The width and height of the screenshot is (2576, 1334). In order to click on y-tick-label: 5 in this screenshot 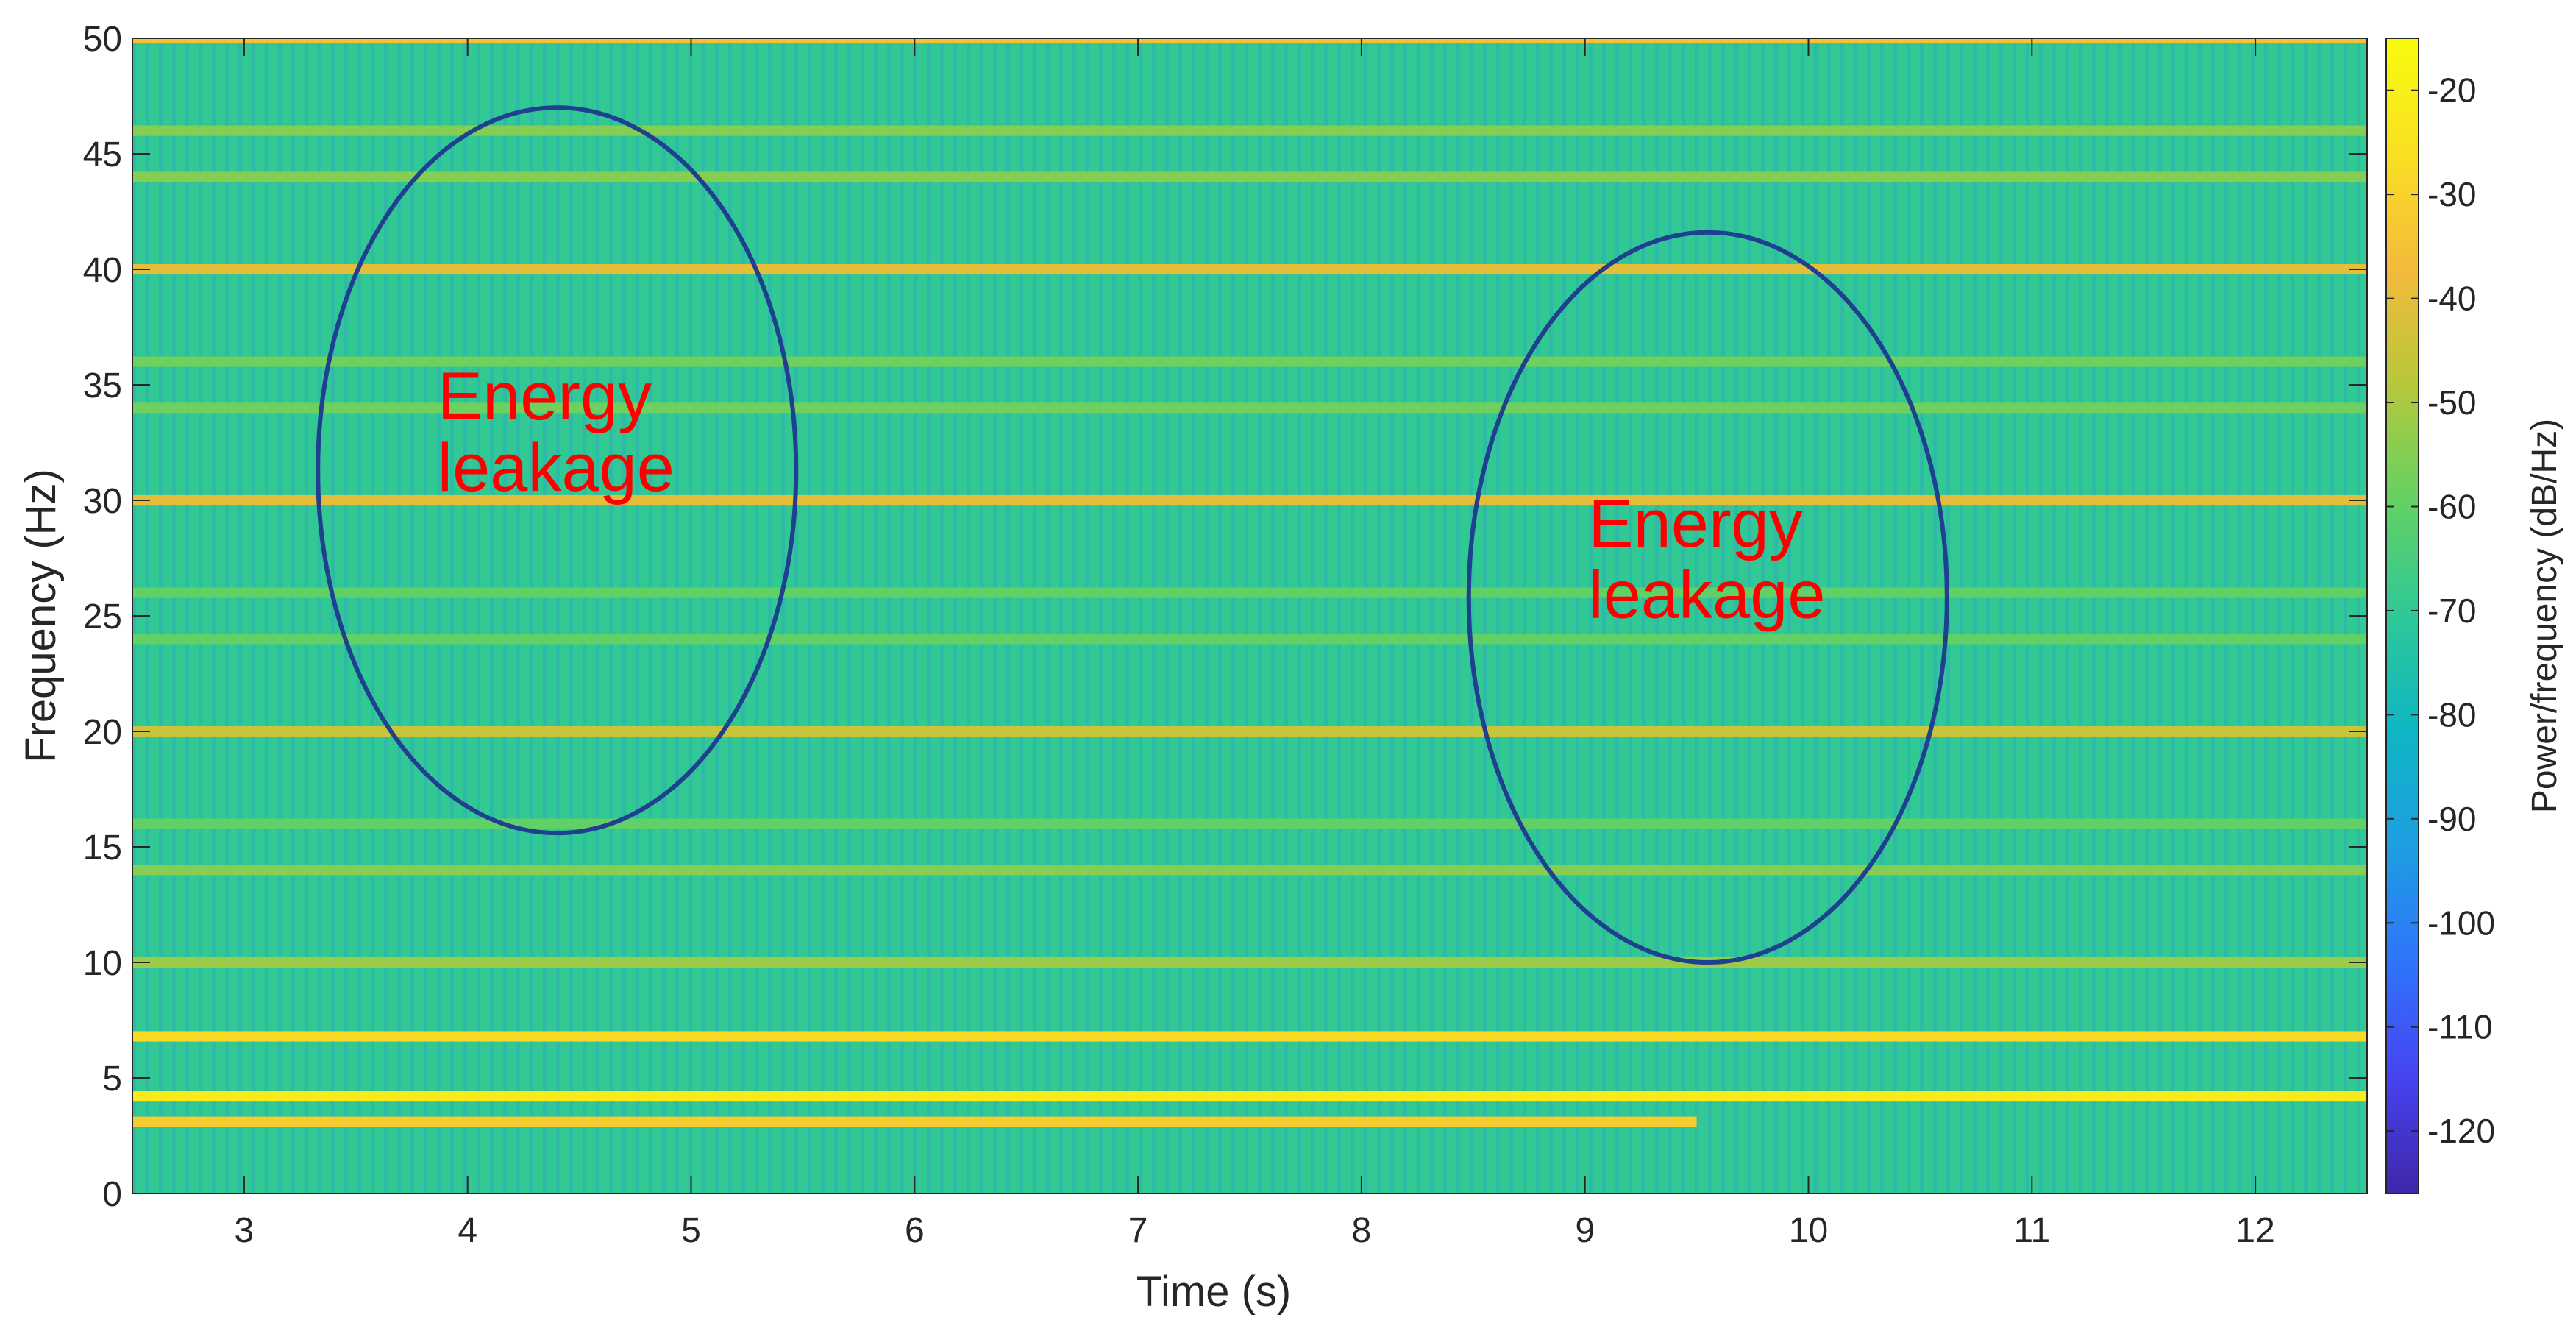, I will do `click(112, 1079)`.